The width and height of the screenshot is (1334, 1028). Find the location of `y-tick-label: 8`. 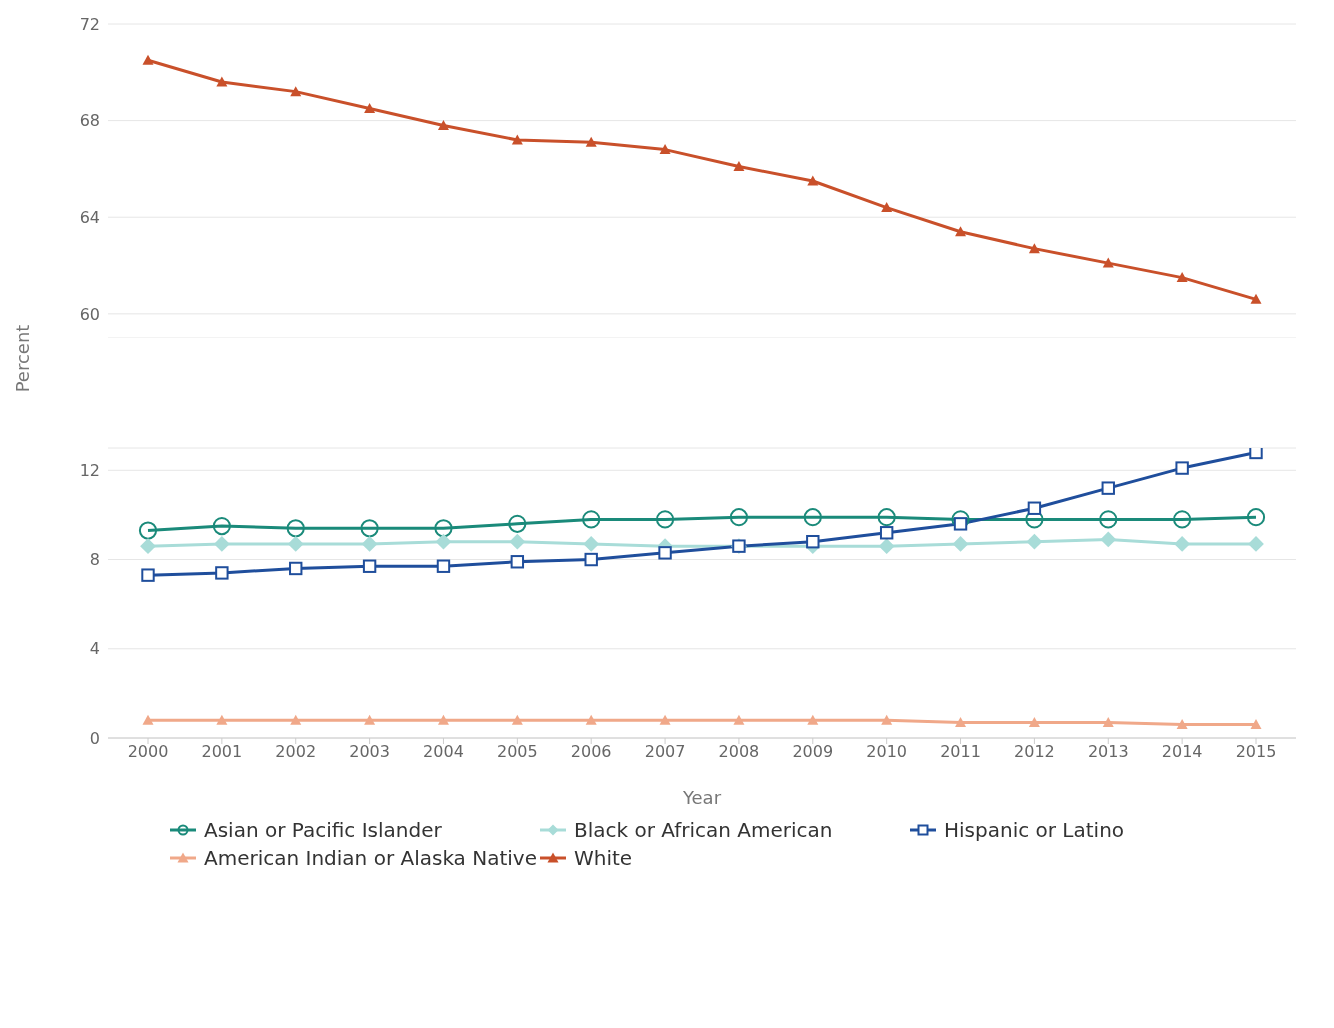

y-tick-label: 8 is located at coordinates (94, 560).